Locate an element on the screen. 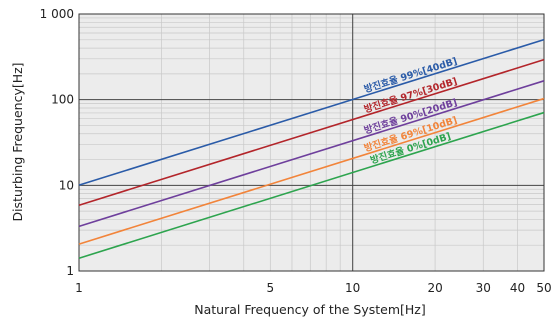  x-tick-label: 30 is located at coordinates (483, 288).